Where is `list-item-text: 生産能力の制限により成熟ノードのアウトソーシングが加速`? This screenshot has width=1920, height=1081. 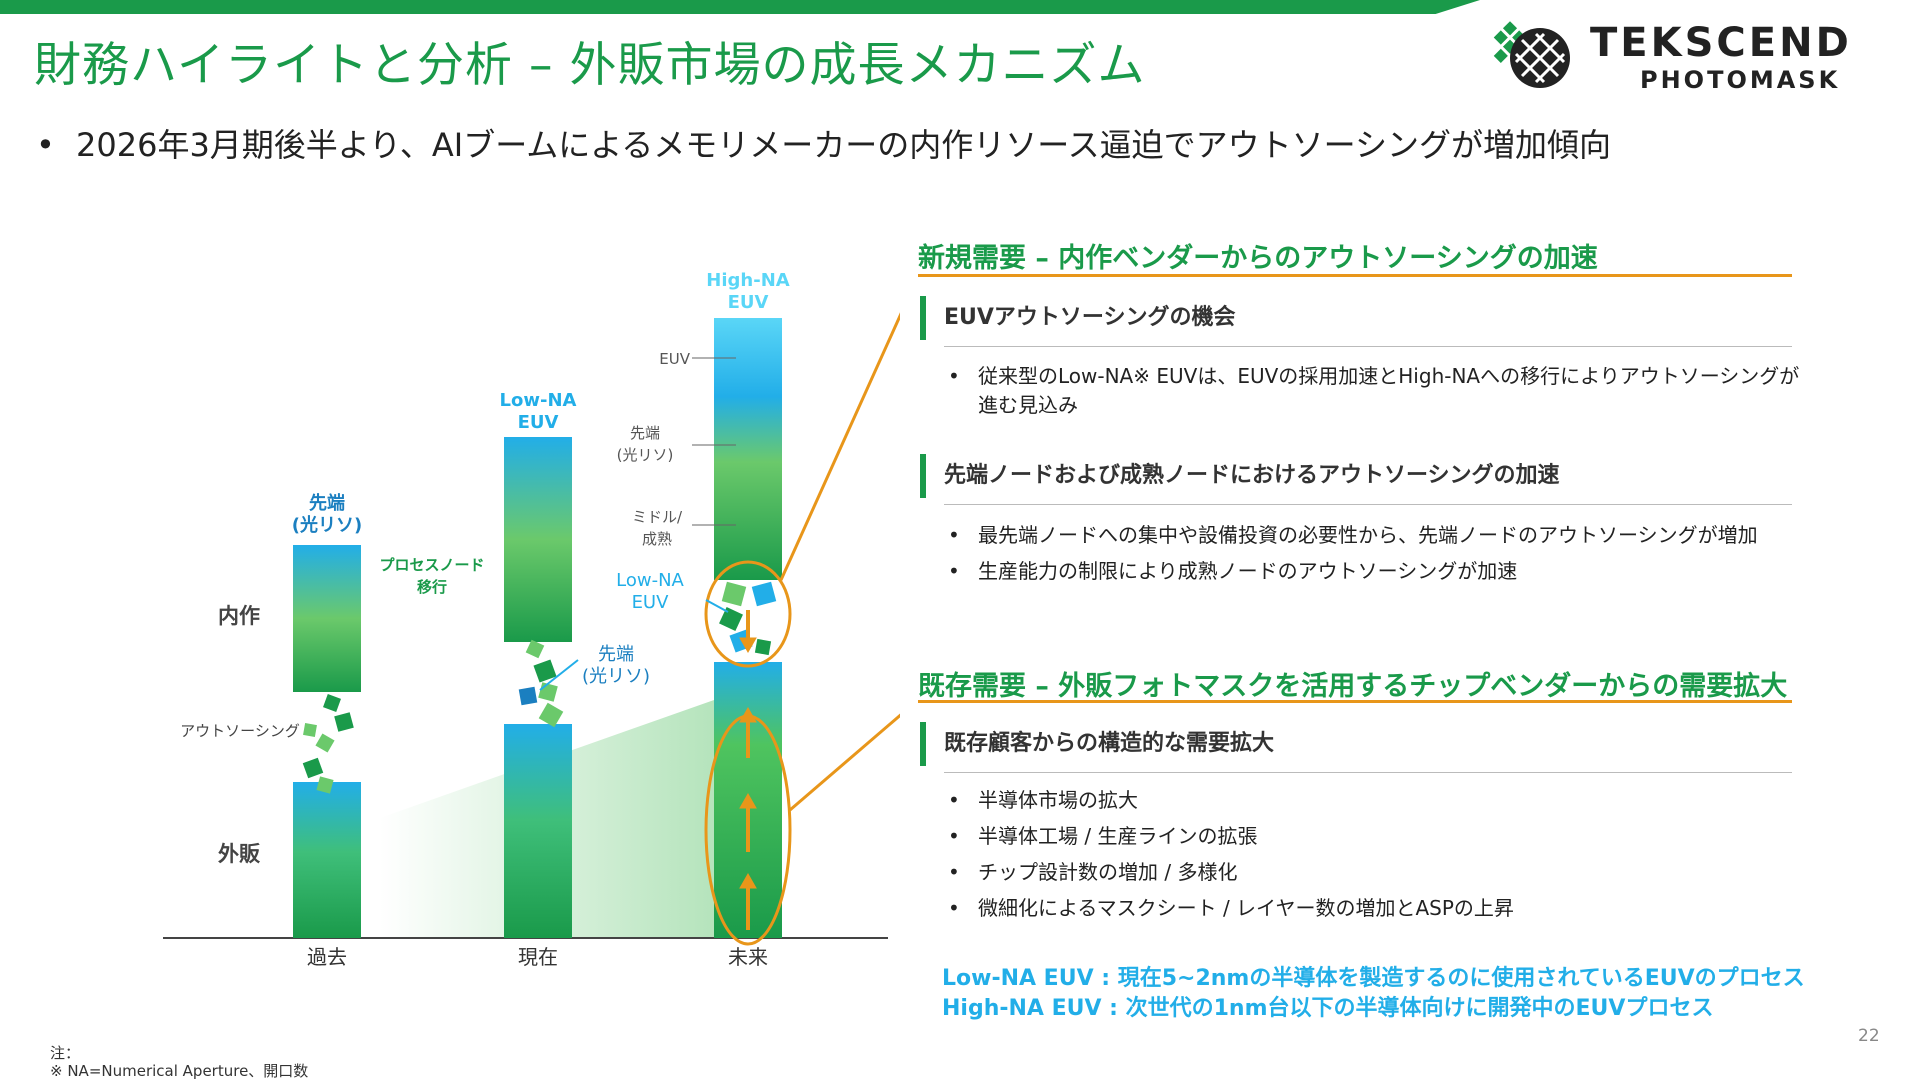
list-item-text: 生産能力の制限により成熟ノードのアウトソーシングが加速 is located at coordinates (1248, 571).